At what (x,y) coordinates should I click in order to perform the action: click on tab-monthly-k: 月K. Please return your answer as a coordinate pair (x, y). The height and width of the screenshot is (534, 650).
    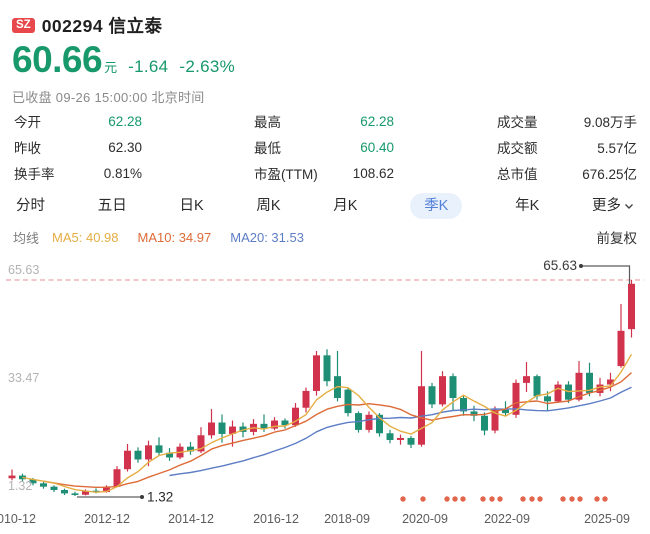
    Looking at the image, I should click on (345, 205).